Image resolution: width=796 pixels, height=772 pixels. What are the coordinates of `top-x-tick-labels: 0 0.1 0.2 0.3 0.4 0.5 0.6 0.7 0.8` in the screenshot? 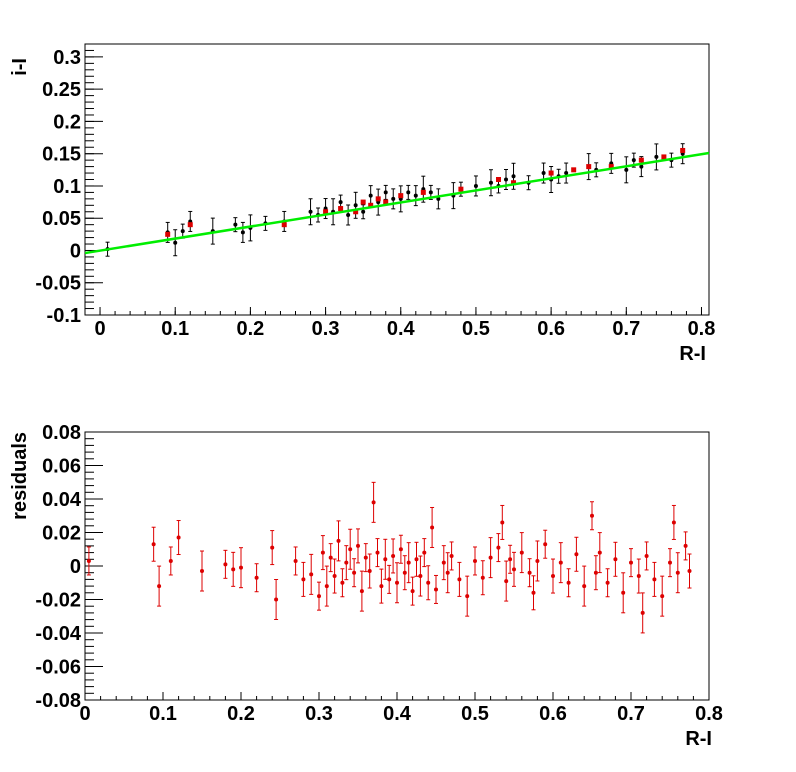 It's located at (404, 329).